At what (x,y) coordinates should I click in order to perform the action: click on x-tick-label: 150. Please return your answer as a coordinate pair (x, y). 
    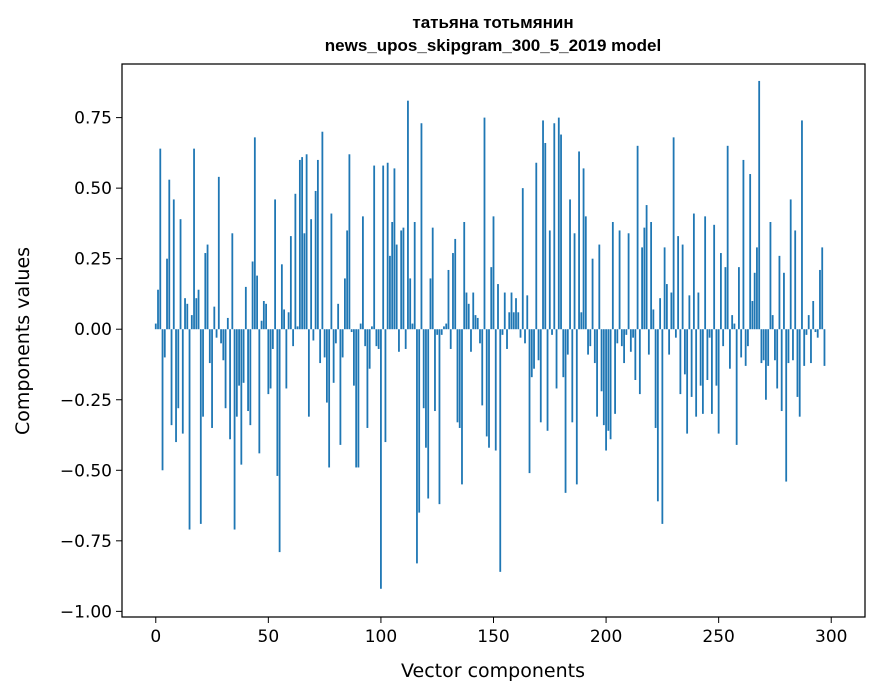
    Looking at the image, I should click on (493, 637).